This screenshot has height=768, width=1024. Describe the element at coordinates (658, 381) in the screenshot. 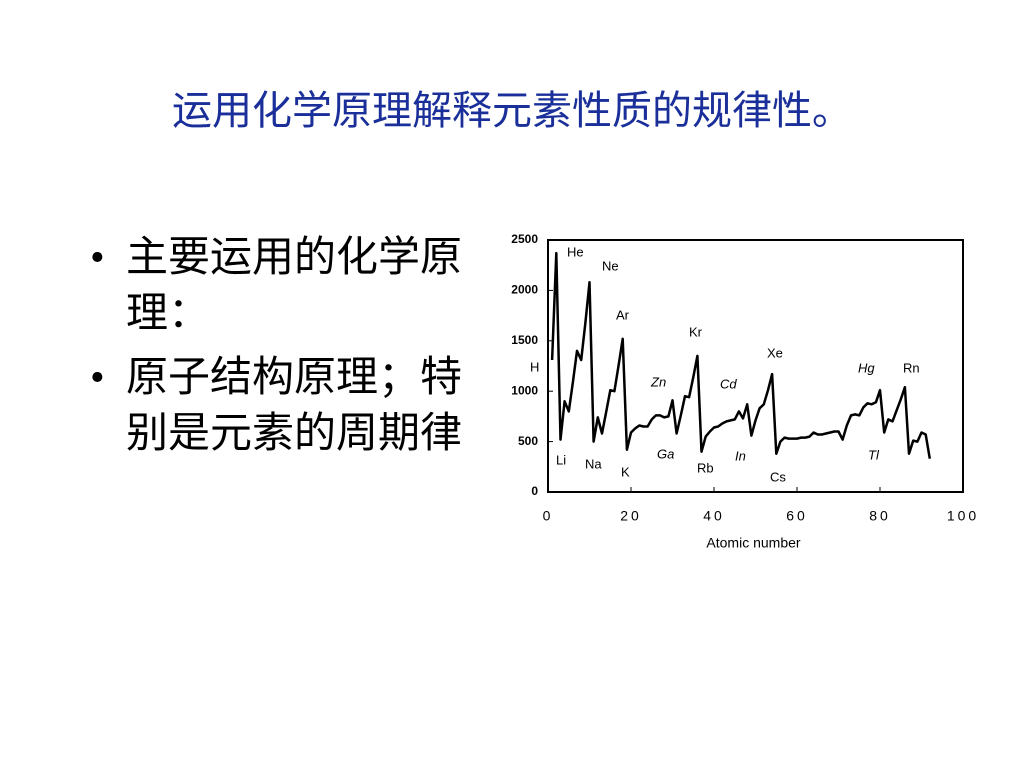

I see `element-label: Zn` at that location.